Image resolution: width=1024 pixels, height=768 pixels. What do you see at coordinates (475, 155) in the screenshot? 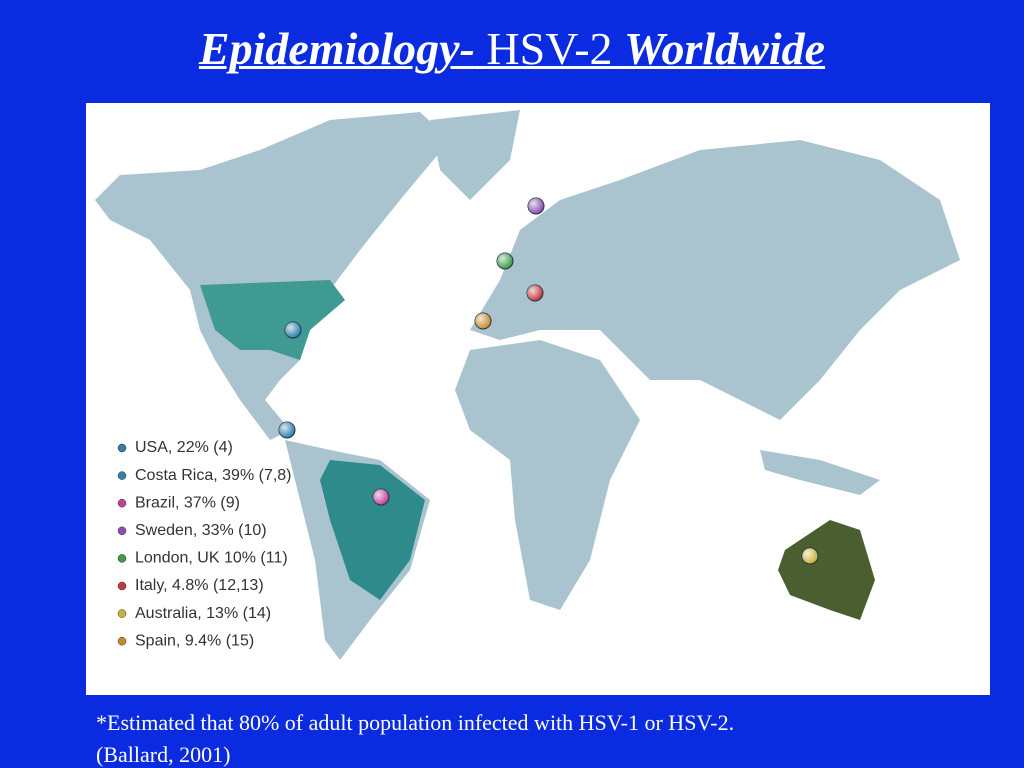
I see `greenland` at bounding box center [475, 155].